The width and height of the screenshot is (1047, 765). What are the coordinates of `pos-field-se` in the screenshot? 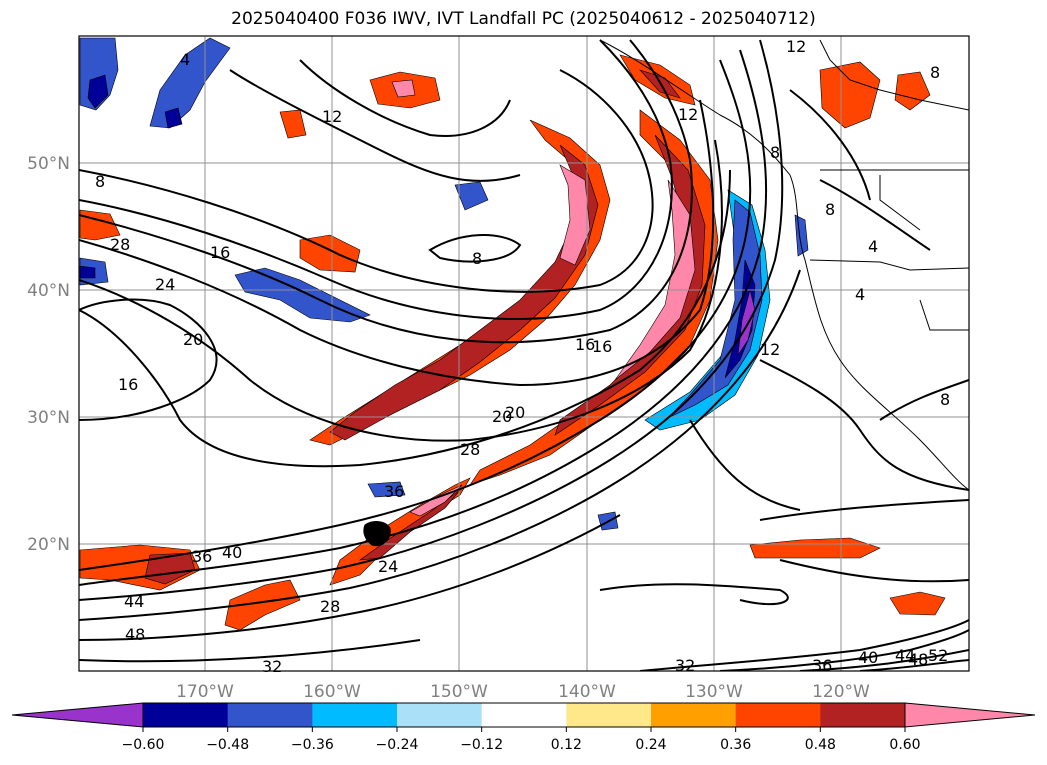 It's located at (815, 548).